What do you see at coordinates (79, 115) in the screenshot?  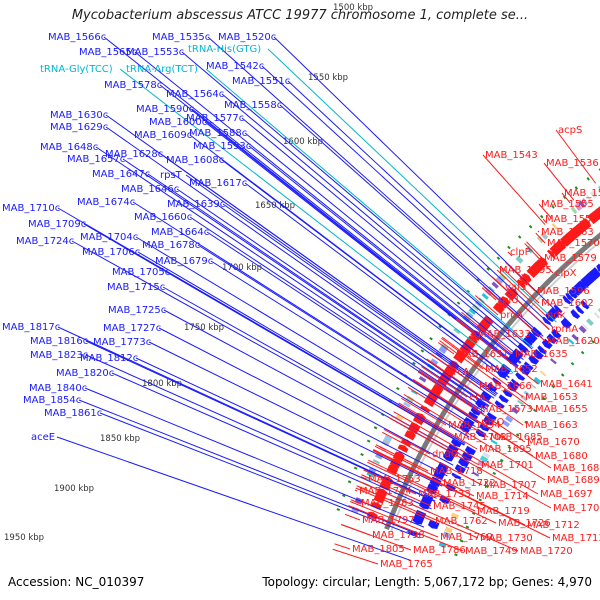 I see `gene-label: MAB_1630c` at bounding box center [79, 115].